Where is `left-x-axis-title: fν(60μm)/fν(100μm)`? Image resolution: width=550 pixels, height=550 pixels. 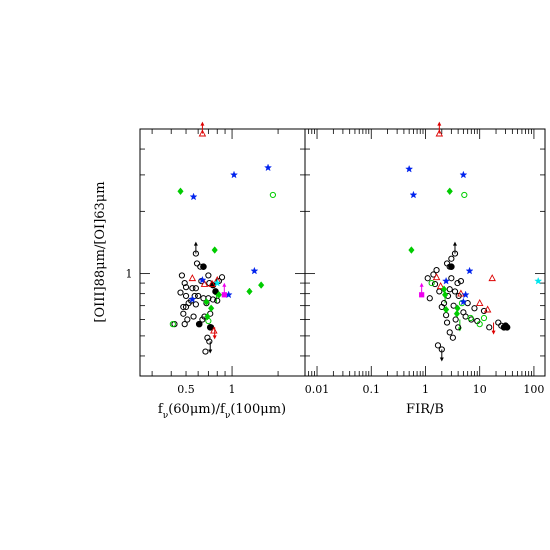 left-x-axis-title: fν(60μm)/fν(100μm) is located at coordinates (222, 411).